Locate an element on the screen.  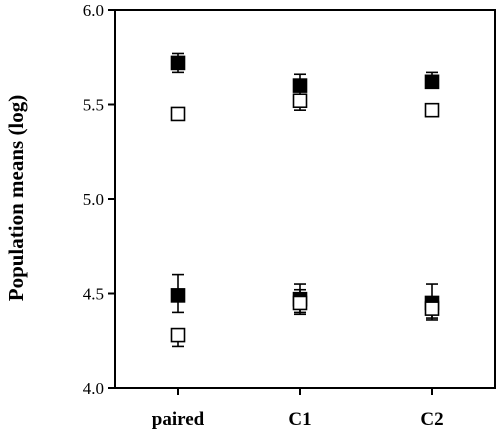
labels: Population means (log) is located at coordinates (16, 198).